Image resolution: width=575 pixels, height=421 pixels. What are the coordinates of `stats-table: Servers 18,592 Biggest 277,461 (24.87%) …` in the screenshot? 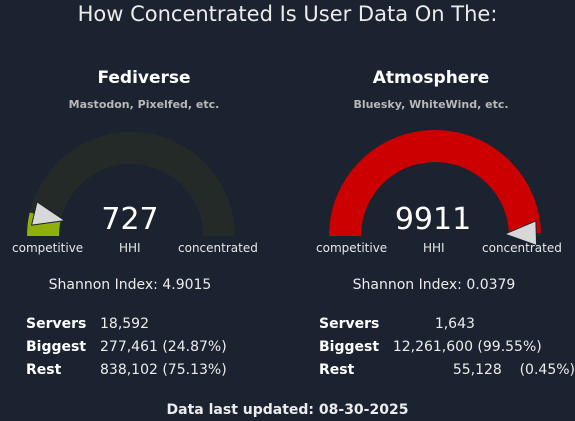 It's located at (126, 346).